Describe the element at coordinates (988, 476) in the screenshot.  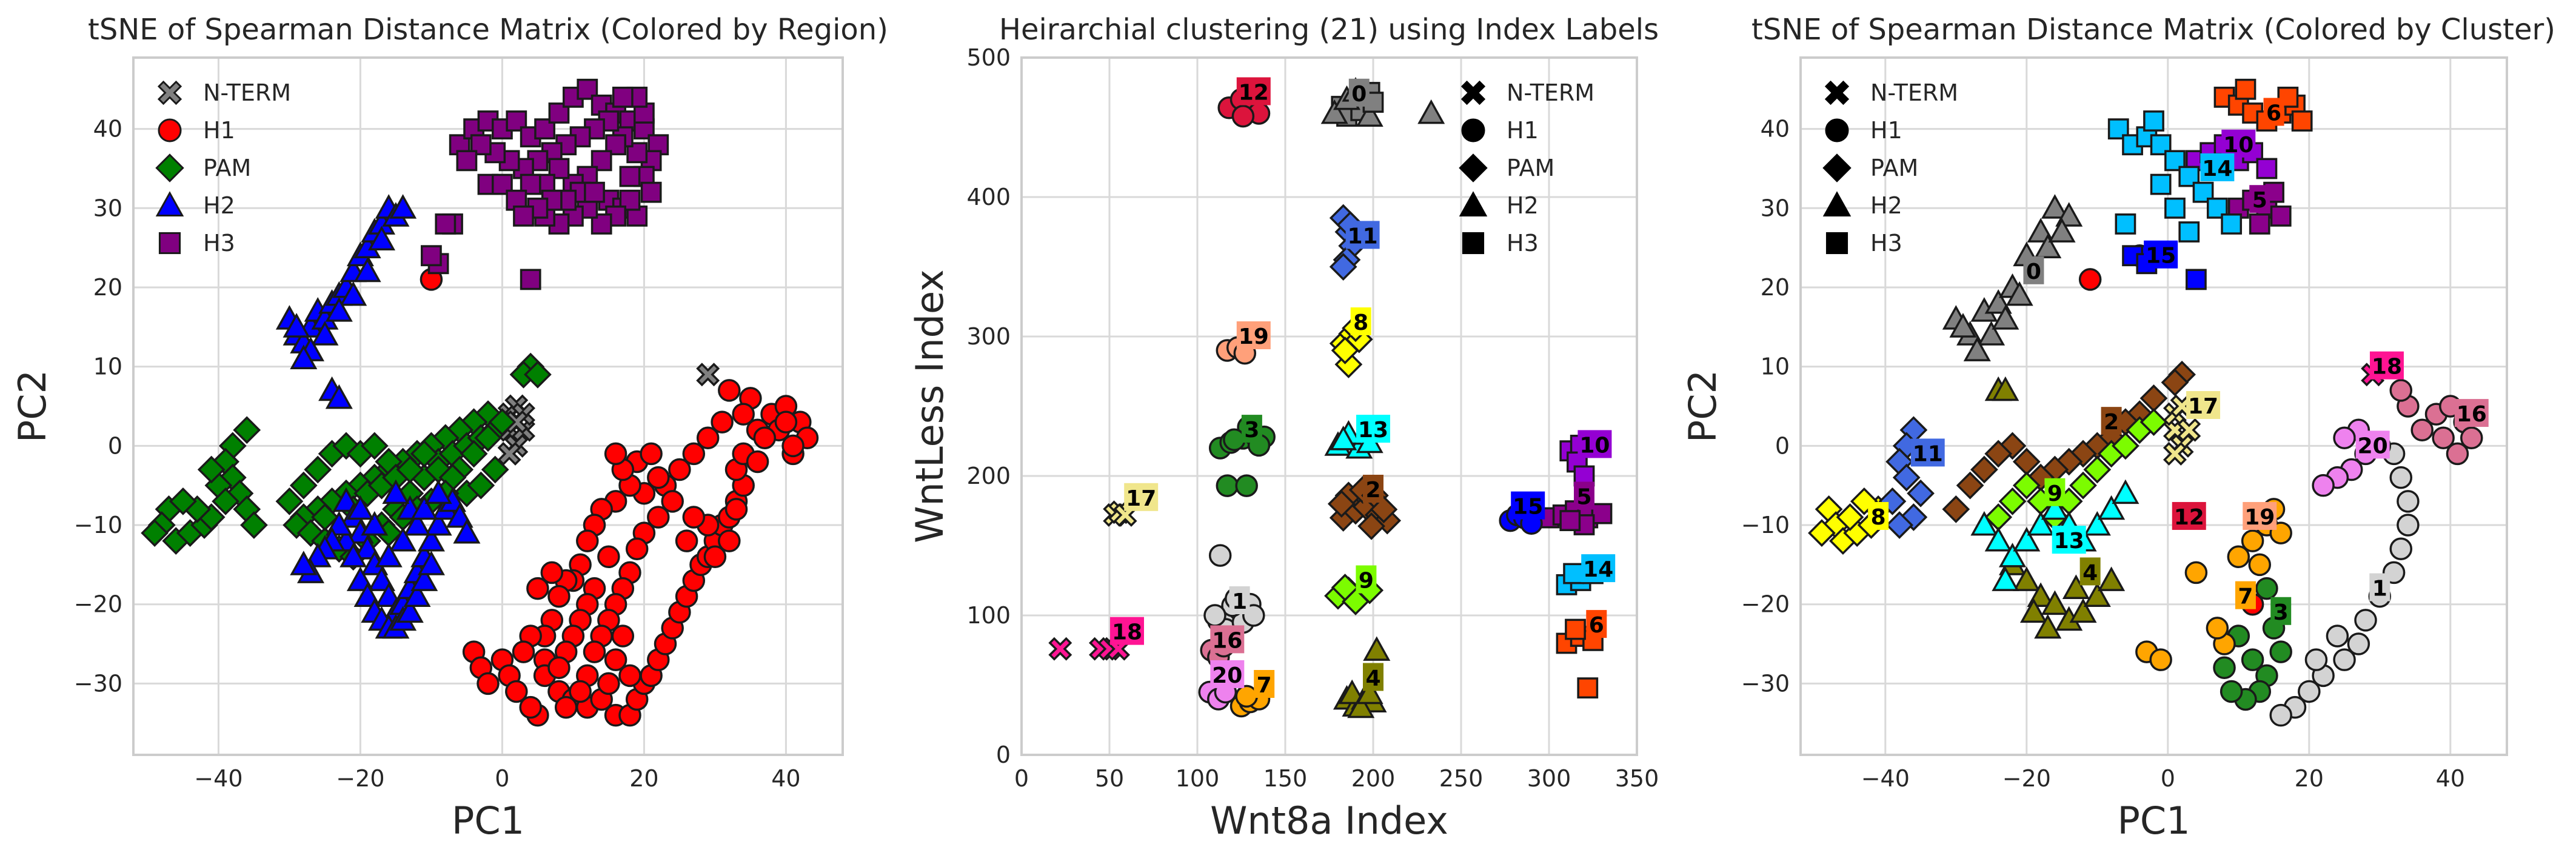
I see `y-tick-label: 200` at that location.